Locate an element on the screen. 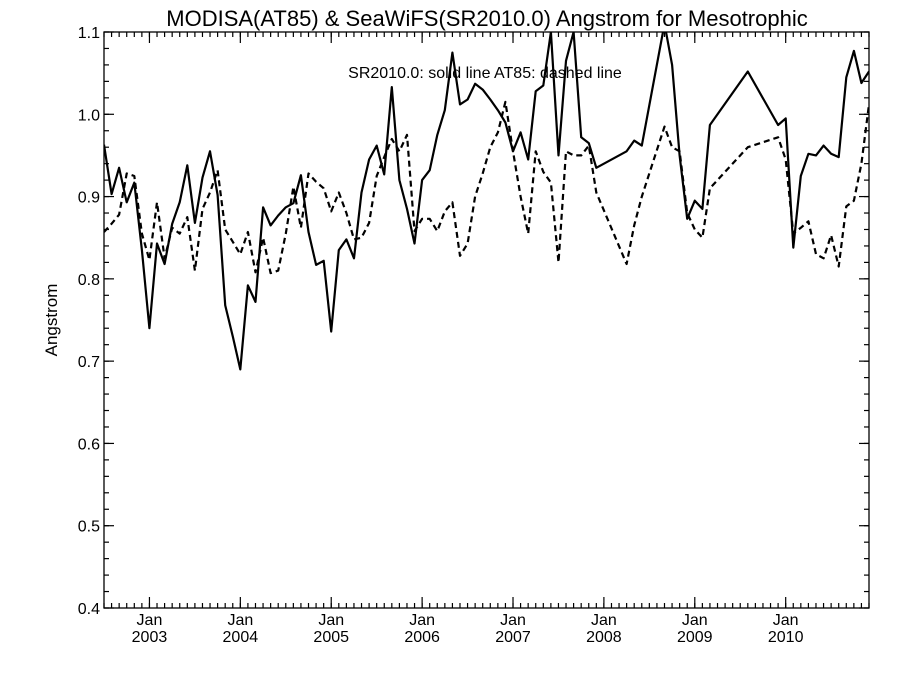 The height and width of the screenshot is (675, 900). y-tick-label: 1.1 is located at coordinates (89, 33).